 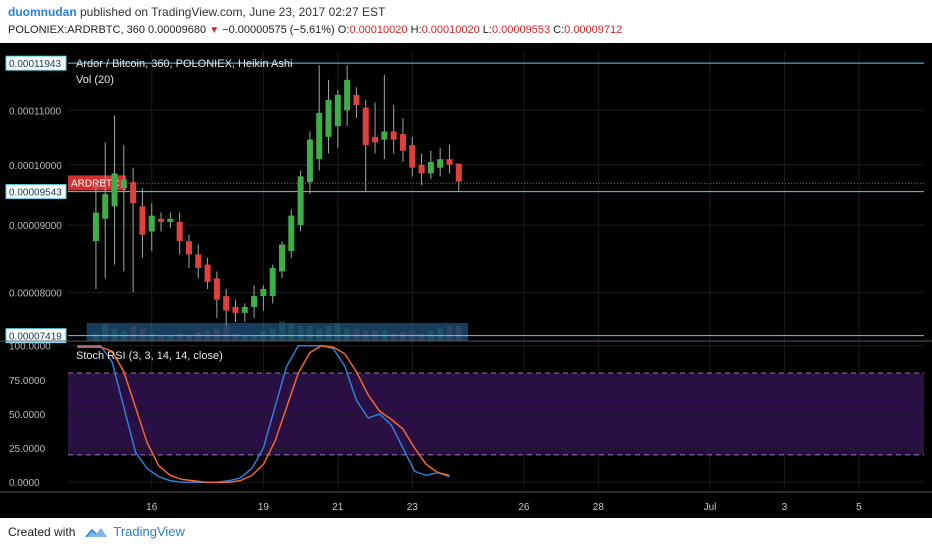 What do you see at coordinates (35, 111) in the screenshot?
I see `price-axis-label: 0.00011000` at bounding box center [35, 111].